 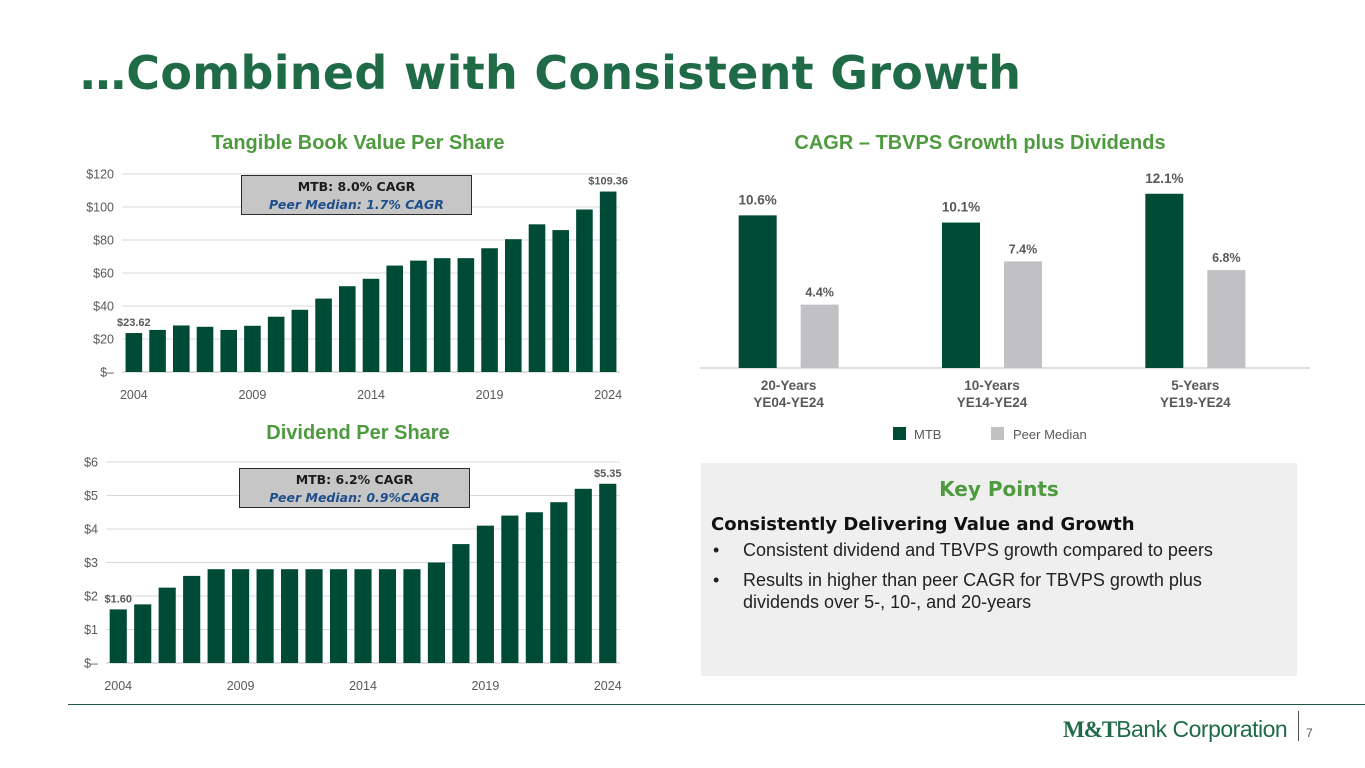 I want to click on tbvps-x-tick-label: 2024, so click(x=608, y=394).